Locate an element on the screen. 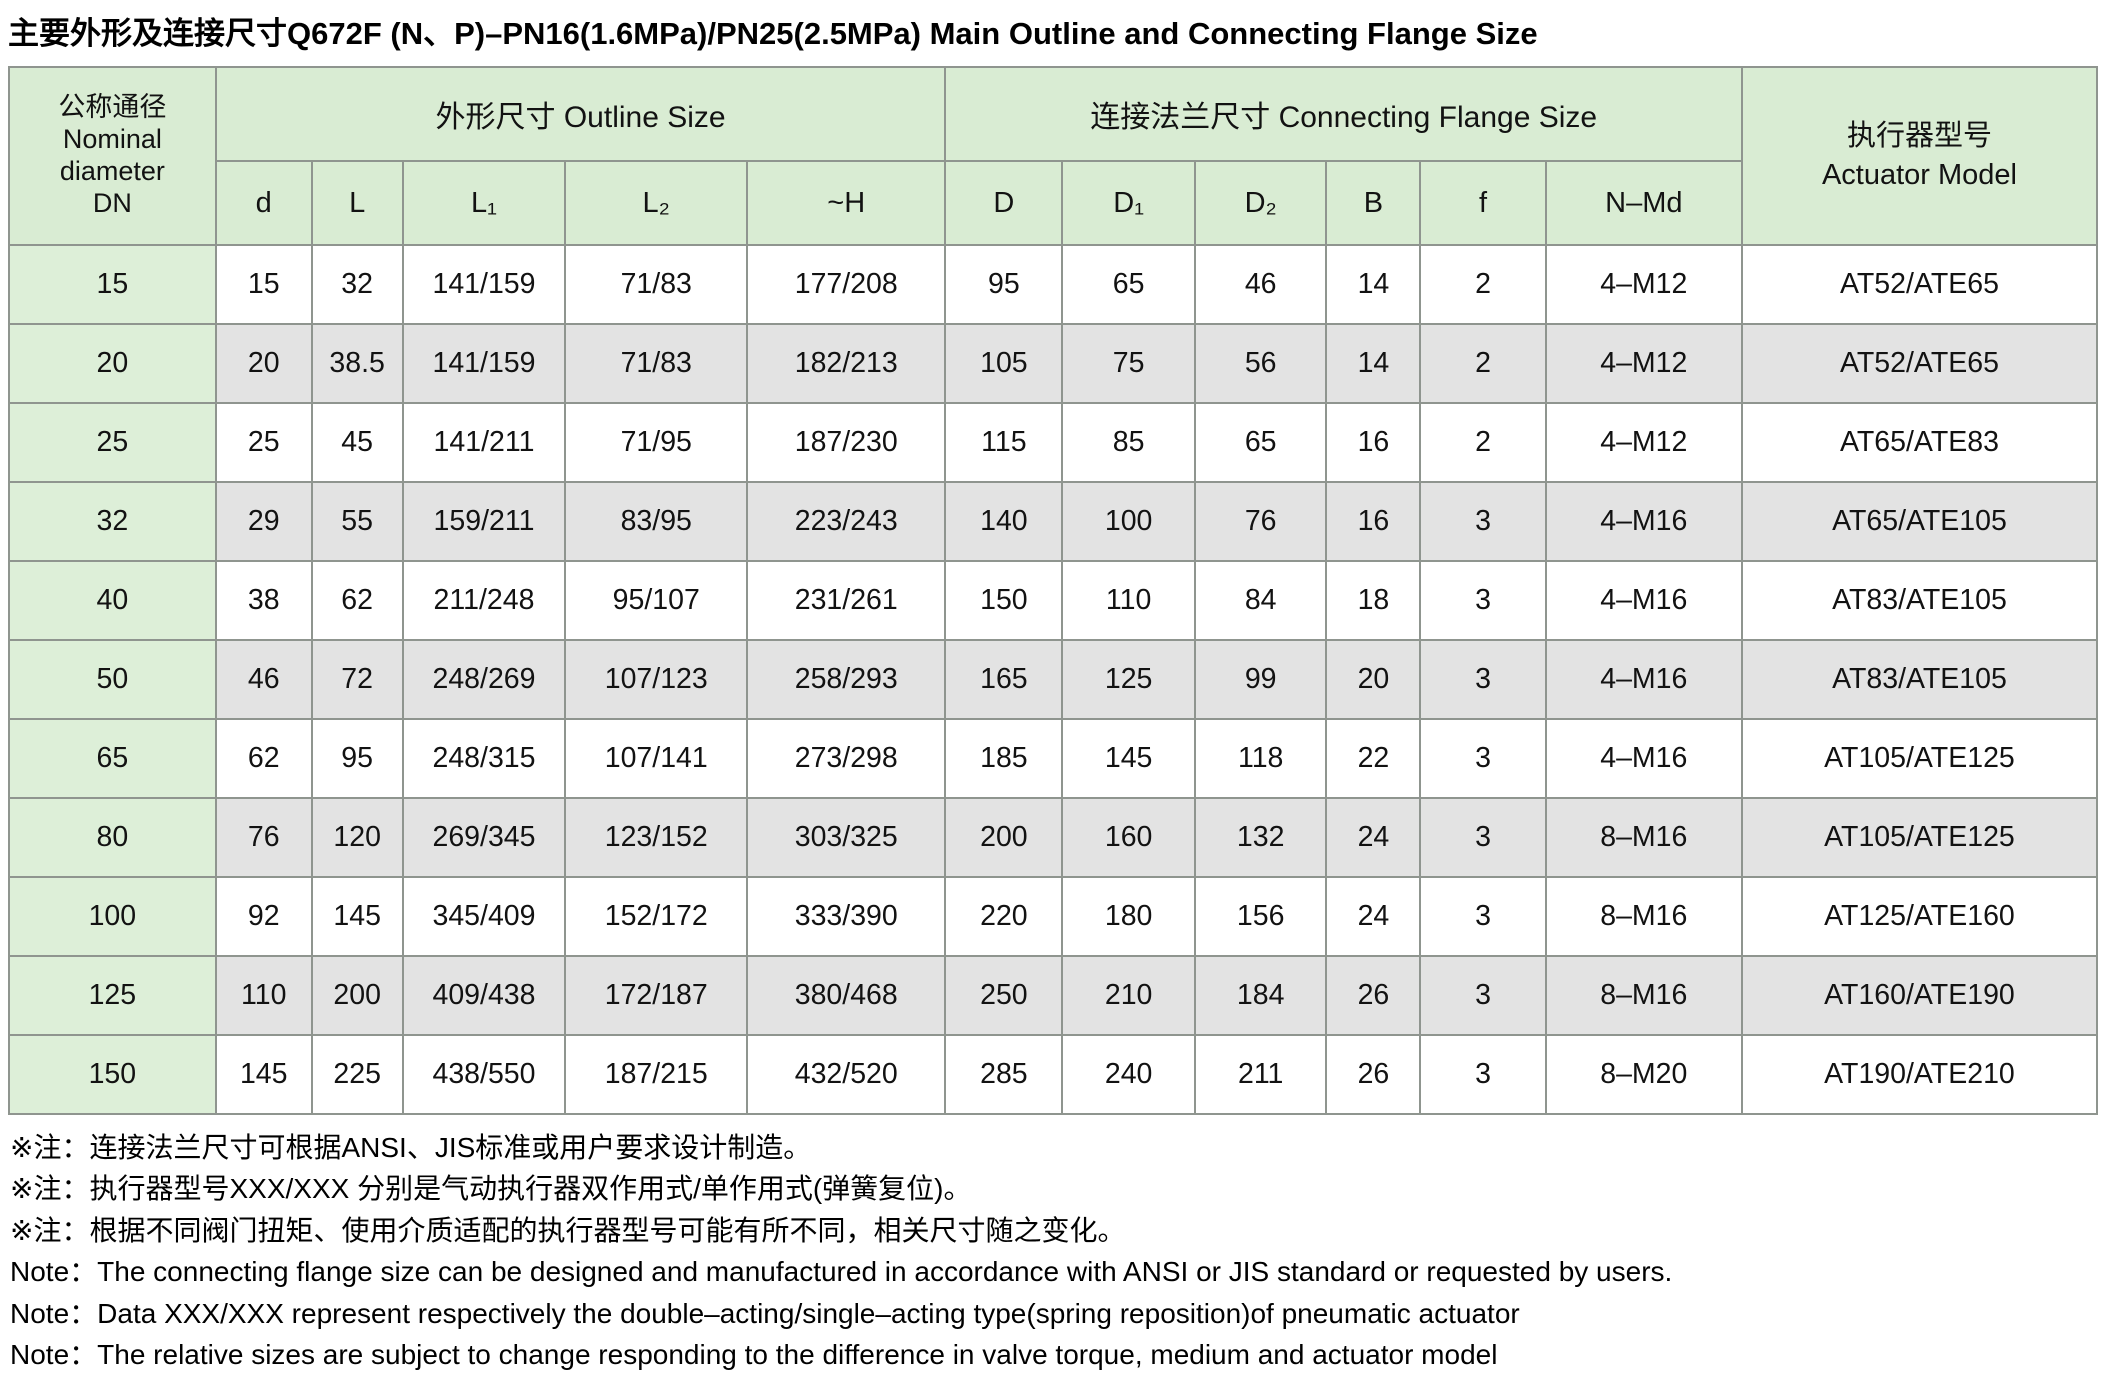 The image size is (2110, 1386). value-cell: 22 is located at coordinates (1373, 758).